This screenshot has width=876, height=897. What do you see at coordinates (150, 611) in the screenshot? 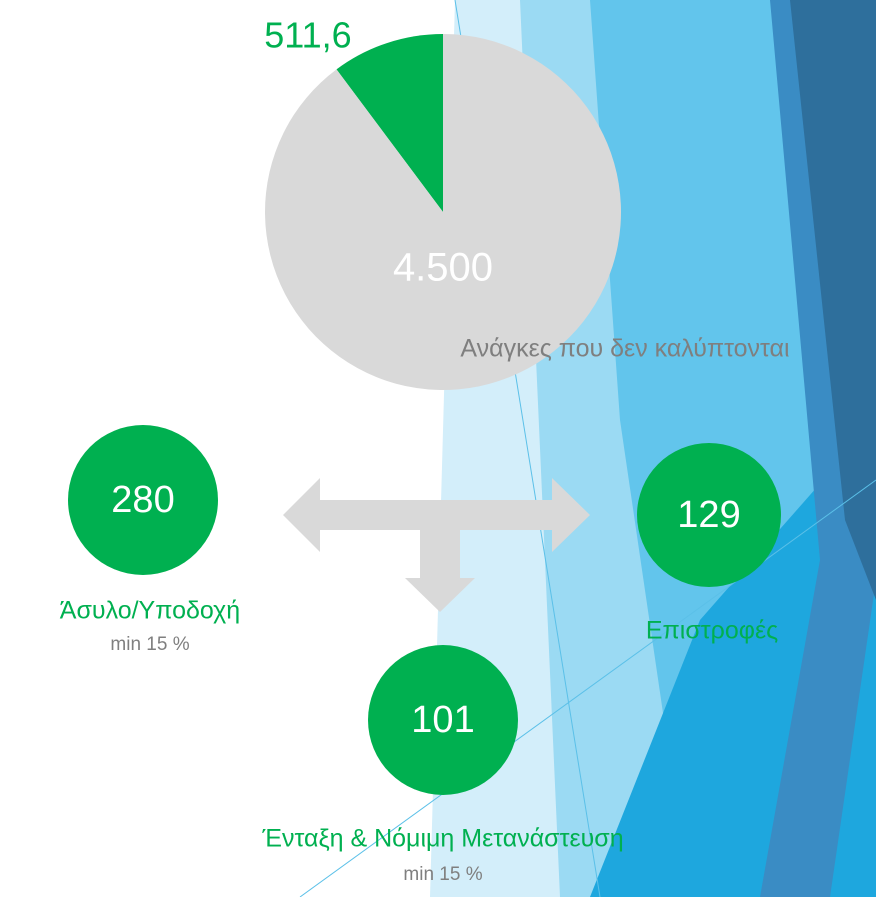
I see `allocation-label: Άσυλο/Υποδοχή` at bounding box center [150, 611].